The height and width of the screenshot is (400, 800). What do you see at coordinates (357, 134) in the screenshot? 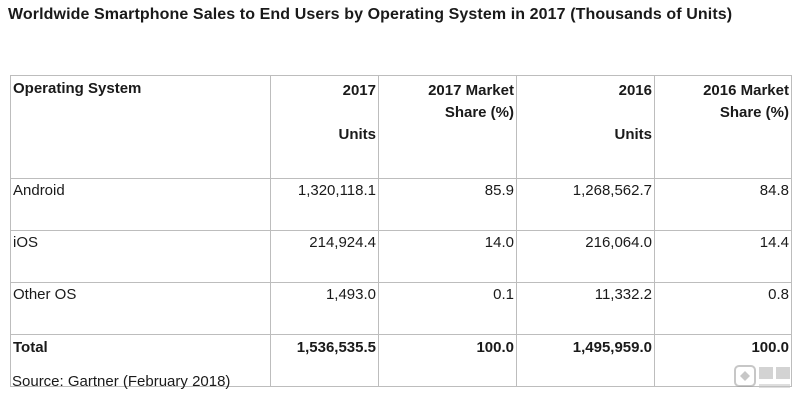
I see `header-2017-units-label: Units` at bounding box center [357, 134].